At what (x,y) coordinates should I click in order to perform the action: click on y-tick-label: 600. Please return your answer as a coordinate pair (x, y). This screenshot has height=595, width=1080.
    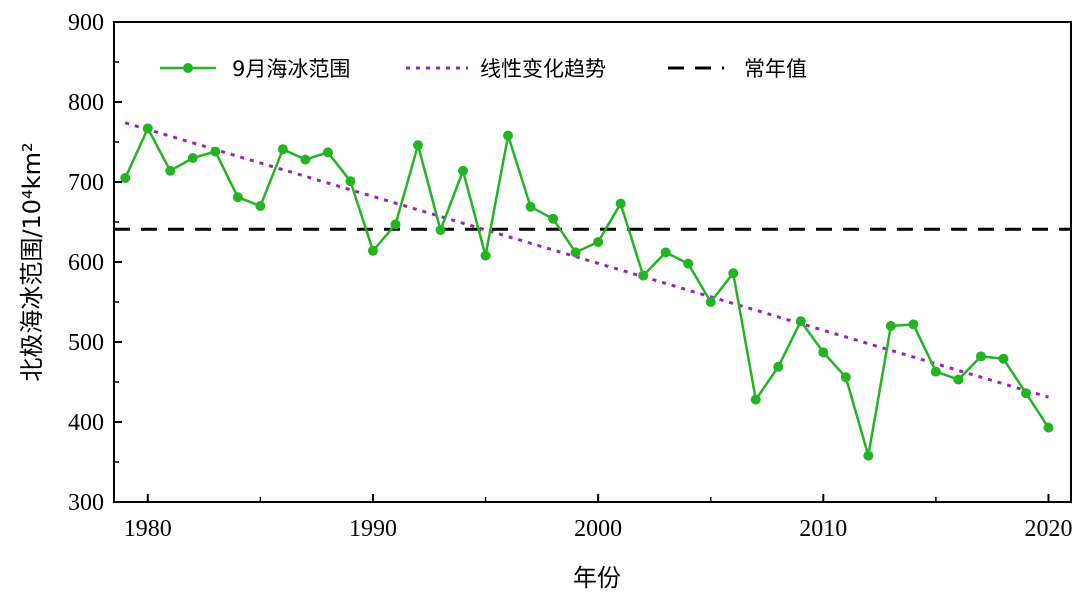
    Looking at the image, I should click on (86, 263).